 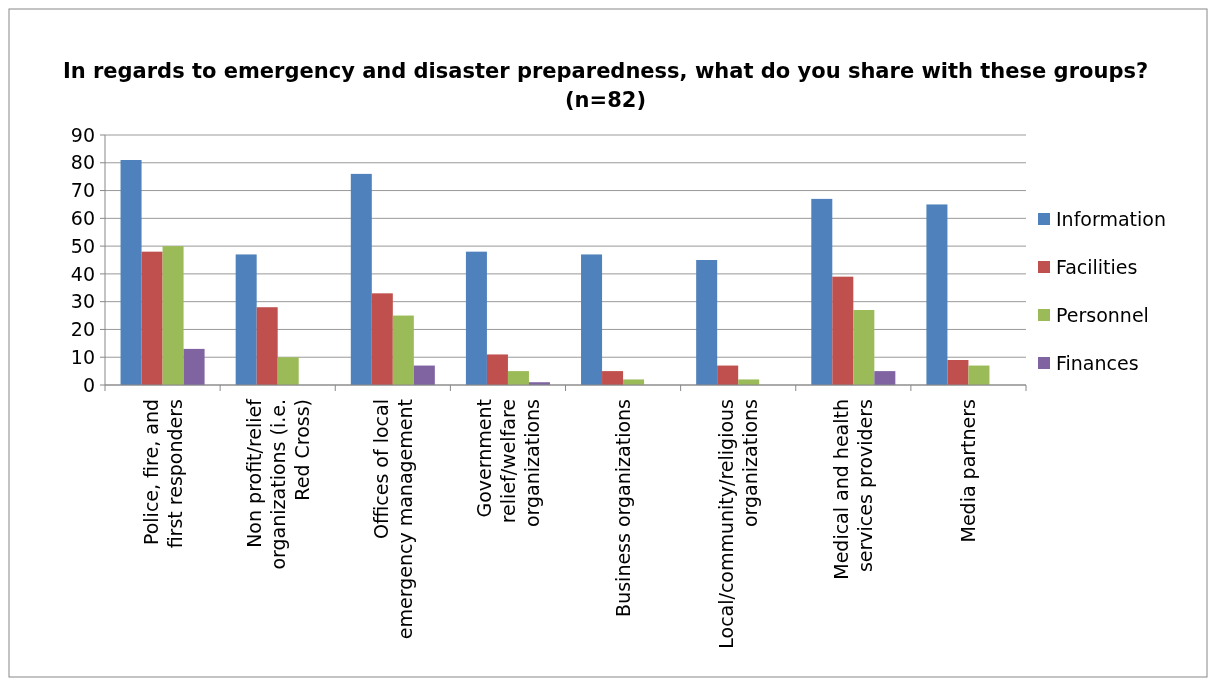 What do you see at coordinates (82, 245) in the screenshot?
I see `y-tick-label: 50` at bounding box center [82, 245].